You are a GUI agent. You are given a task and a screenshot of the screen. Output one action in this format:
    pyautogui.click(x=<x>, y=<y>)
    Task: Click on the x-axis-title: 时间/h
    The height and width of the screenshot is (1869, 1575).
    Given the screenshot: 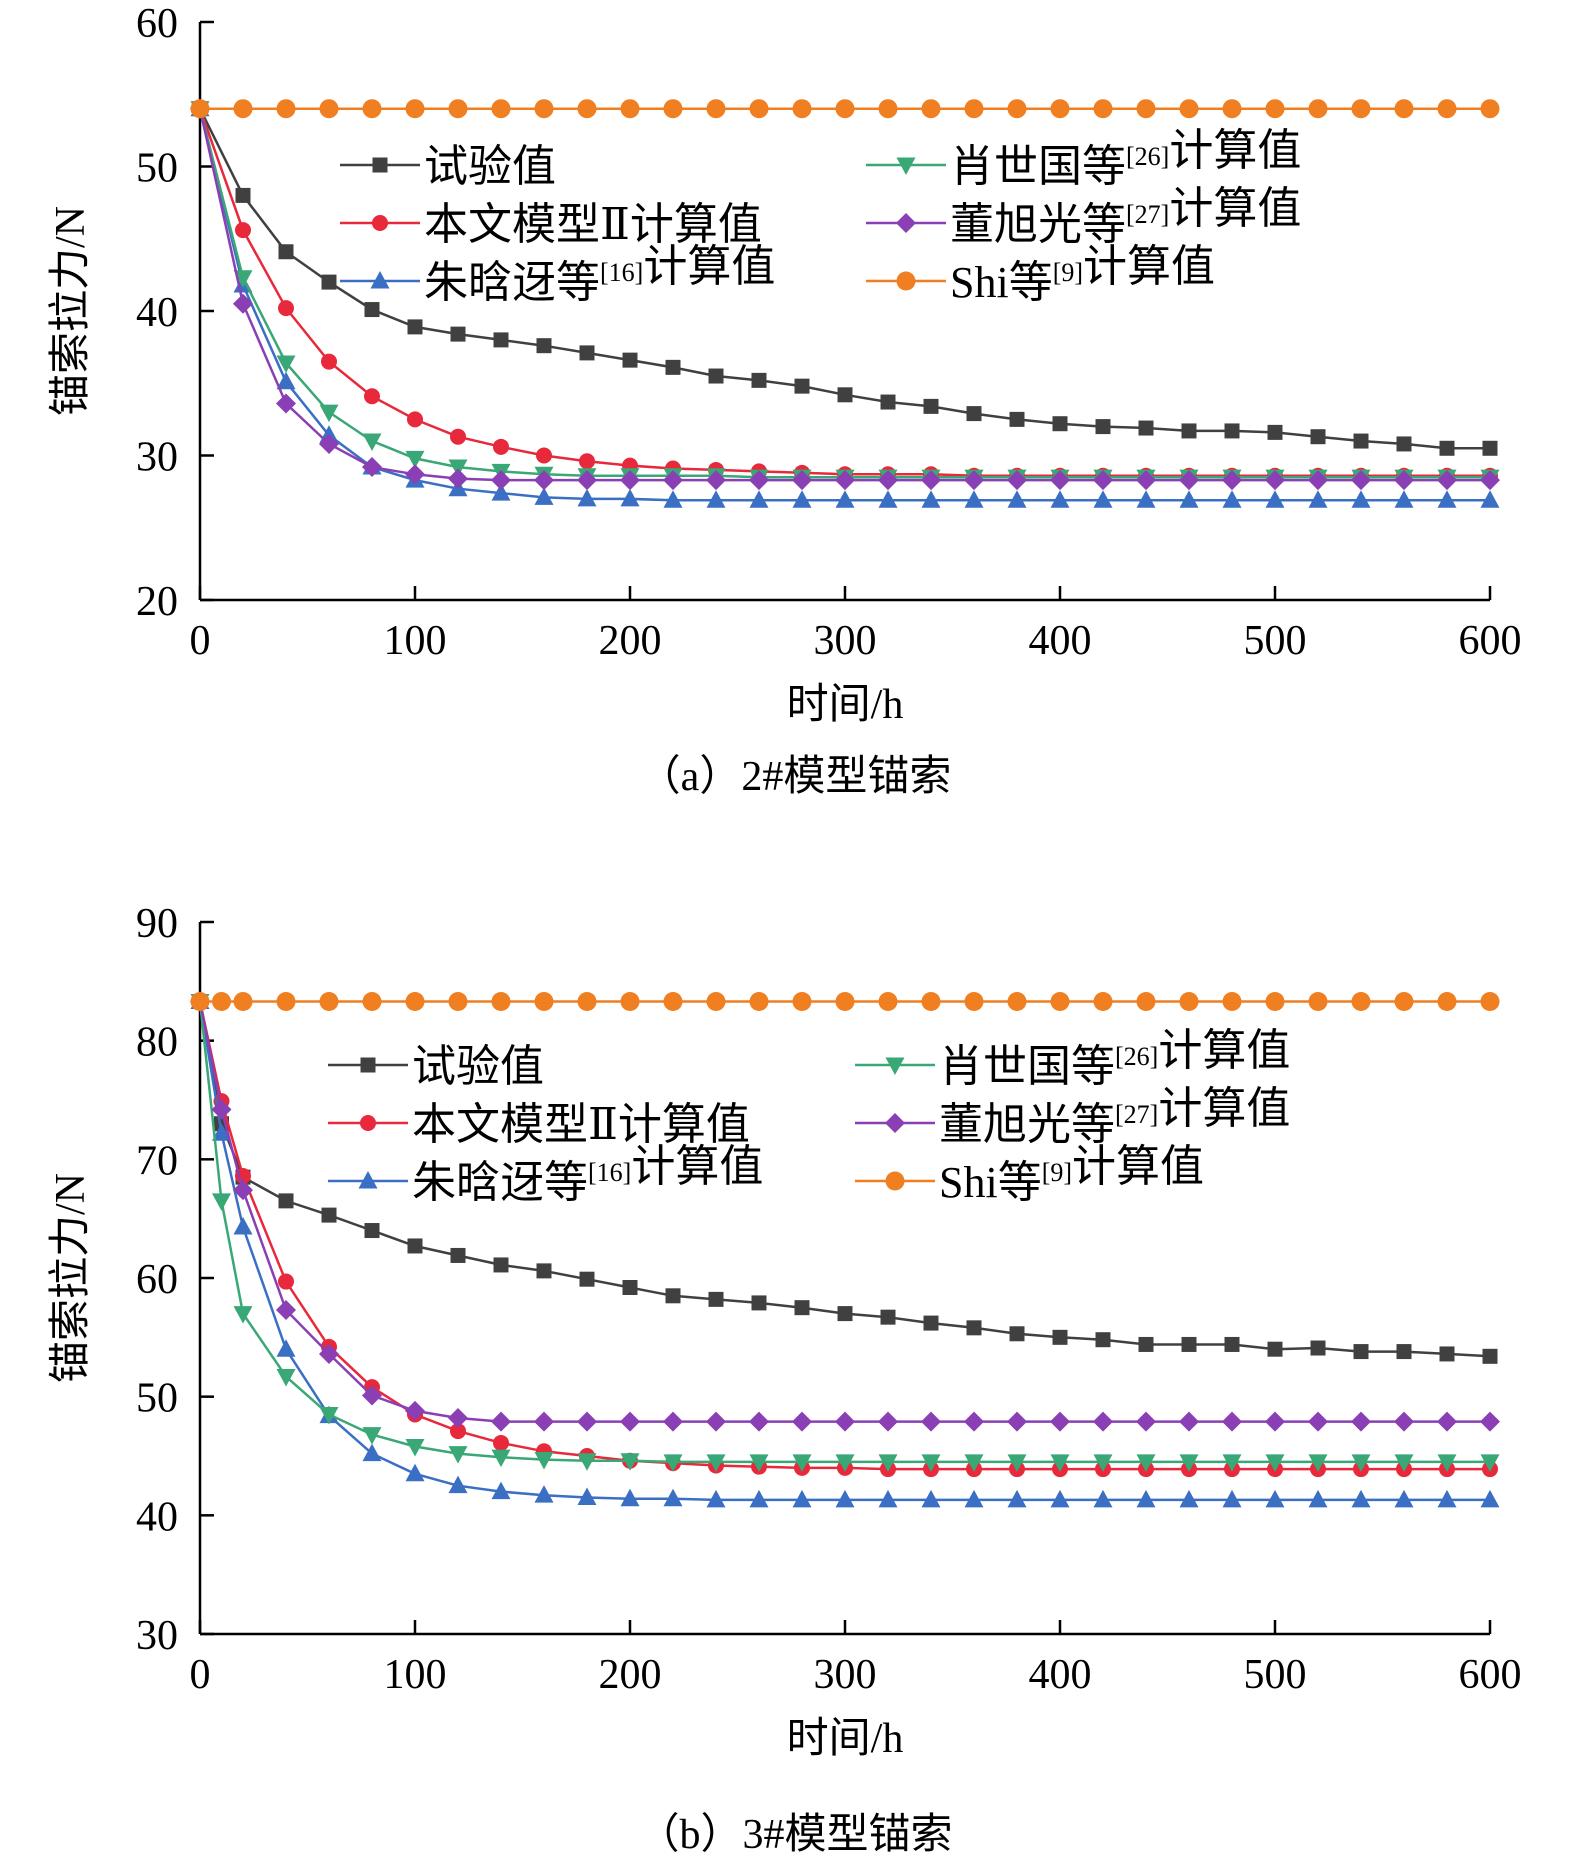 What is the action you would take?
    pyautogui.click(x=845, y=705)
    